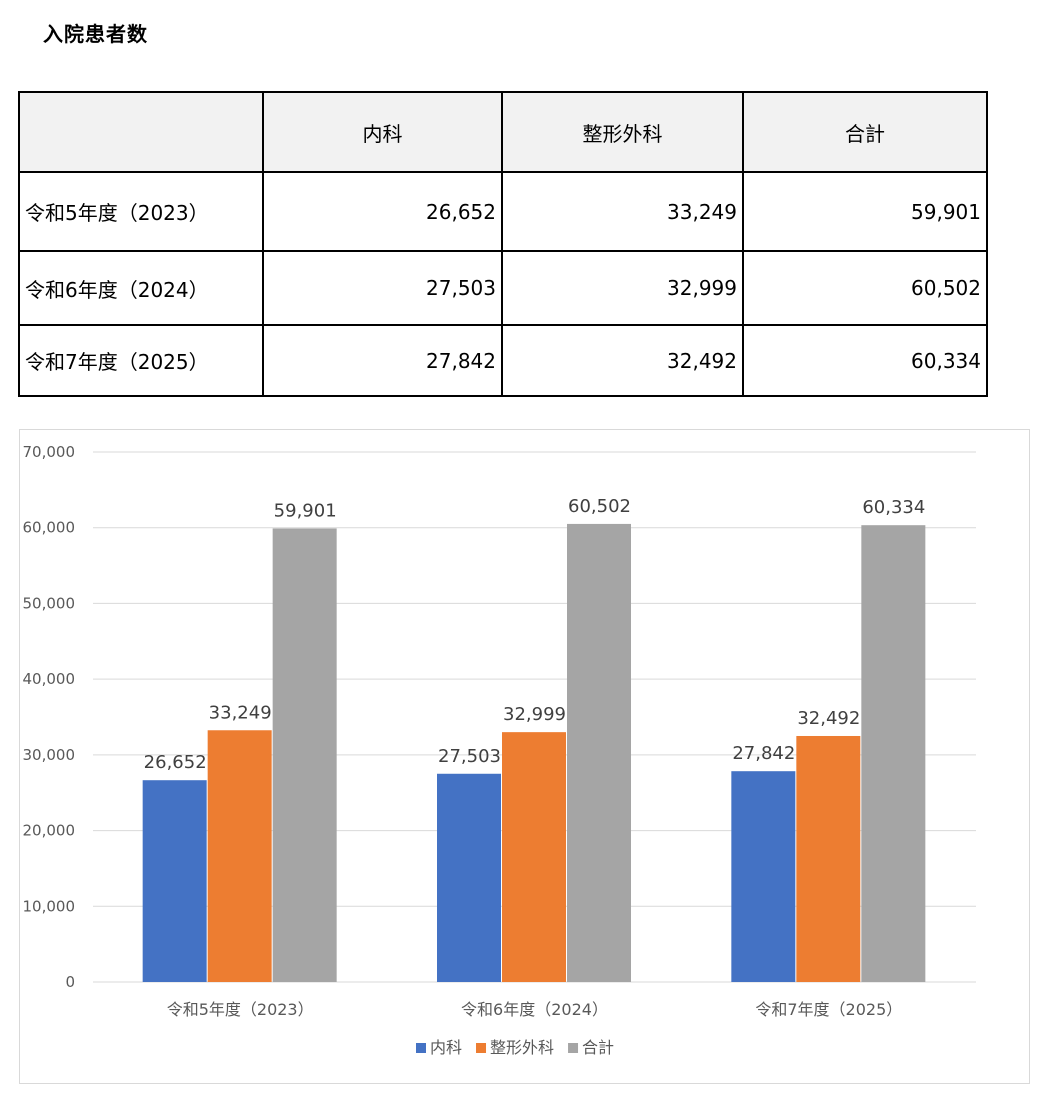  Describe the element at coordinates (141, 360) in the screenshot. I see `row-label: 令和7年度（2025）` at that location.